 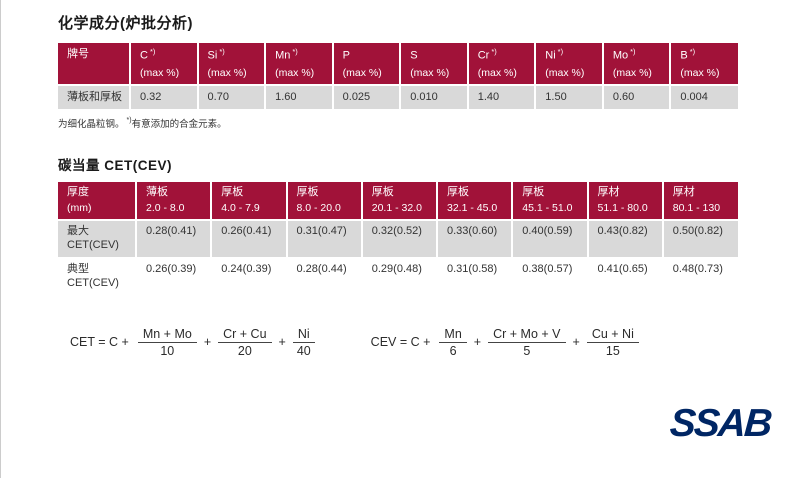 What do you see at coordinates (115, 165) in the screenshot?
I see `carbon-equivalent-title: 碳当量 CET(CEV)` at bounding box center [115, 165].